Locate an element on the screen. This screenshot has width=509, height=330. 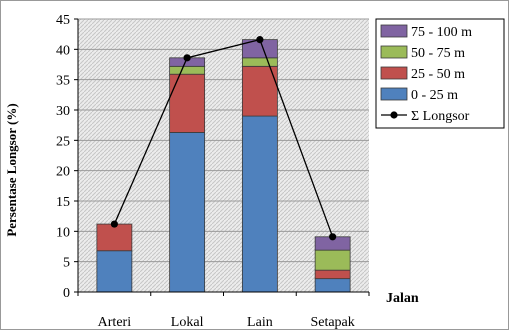
y-tick-label: 40 is located at coordinates (63, 50).